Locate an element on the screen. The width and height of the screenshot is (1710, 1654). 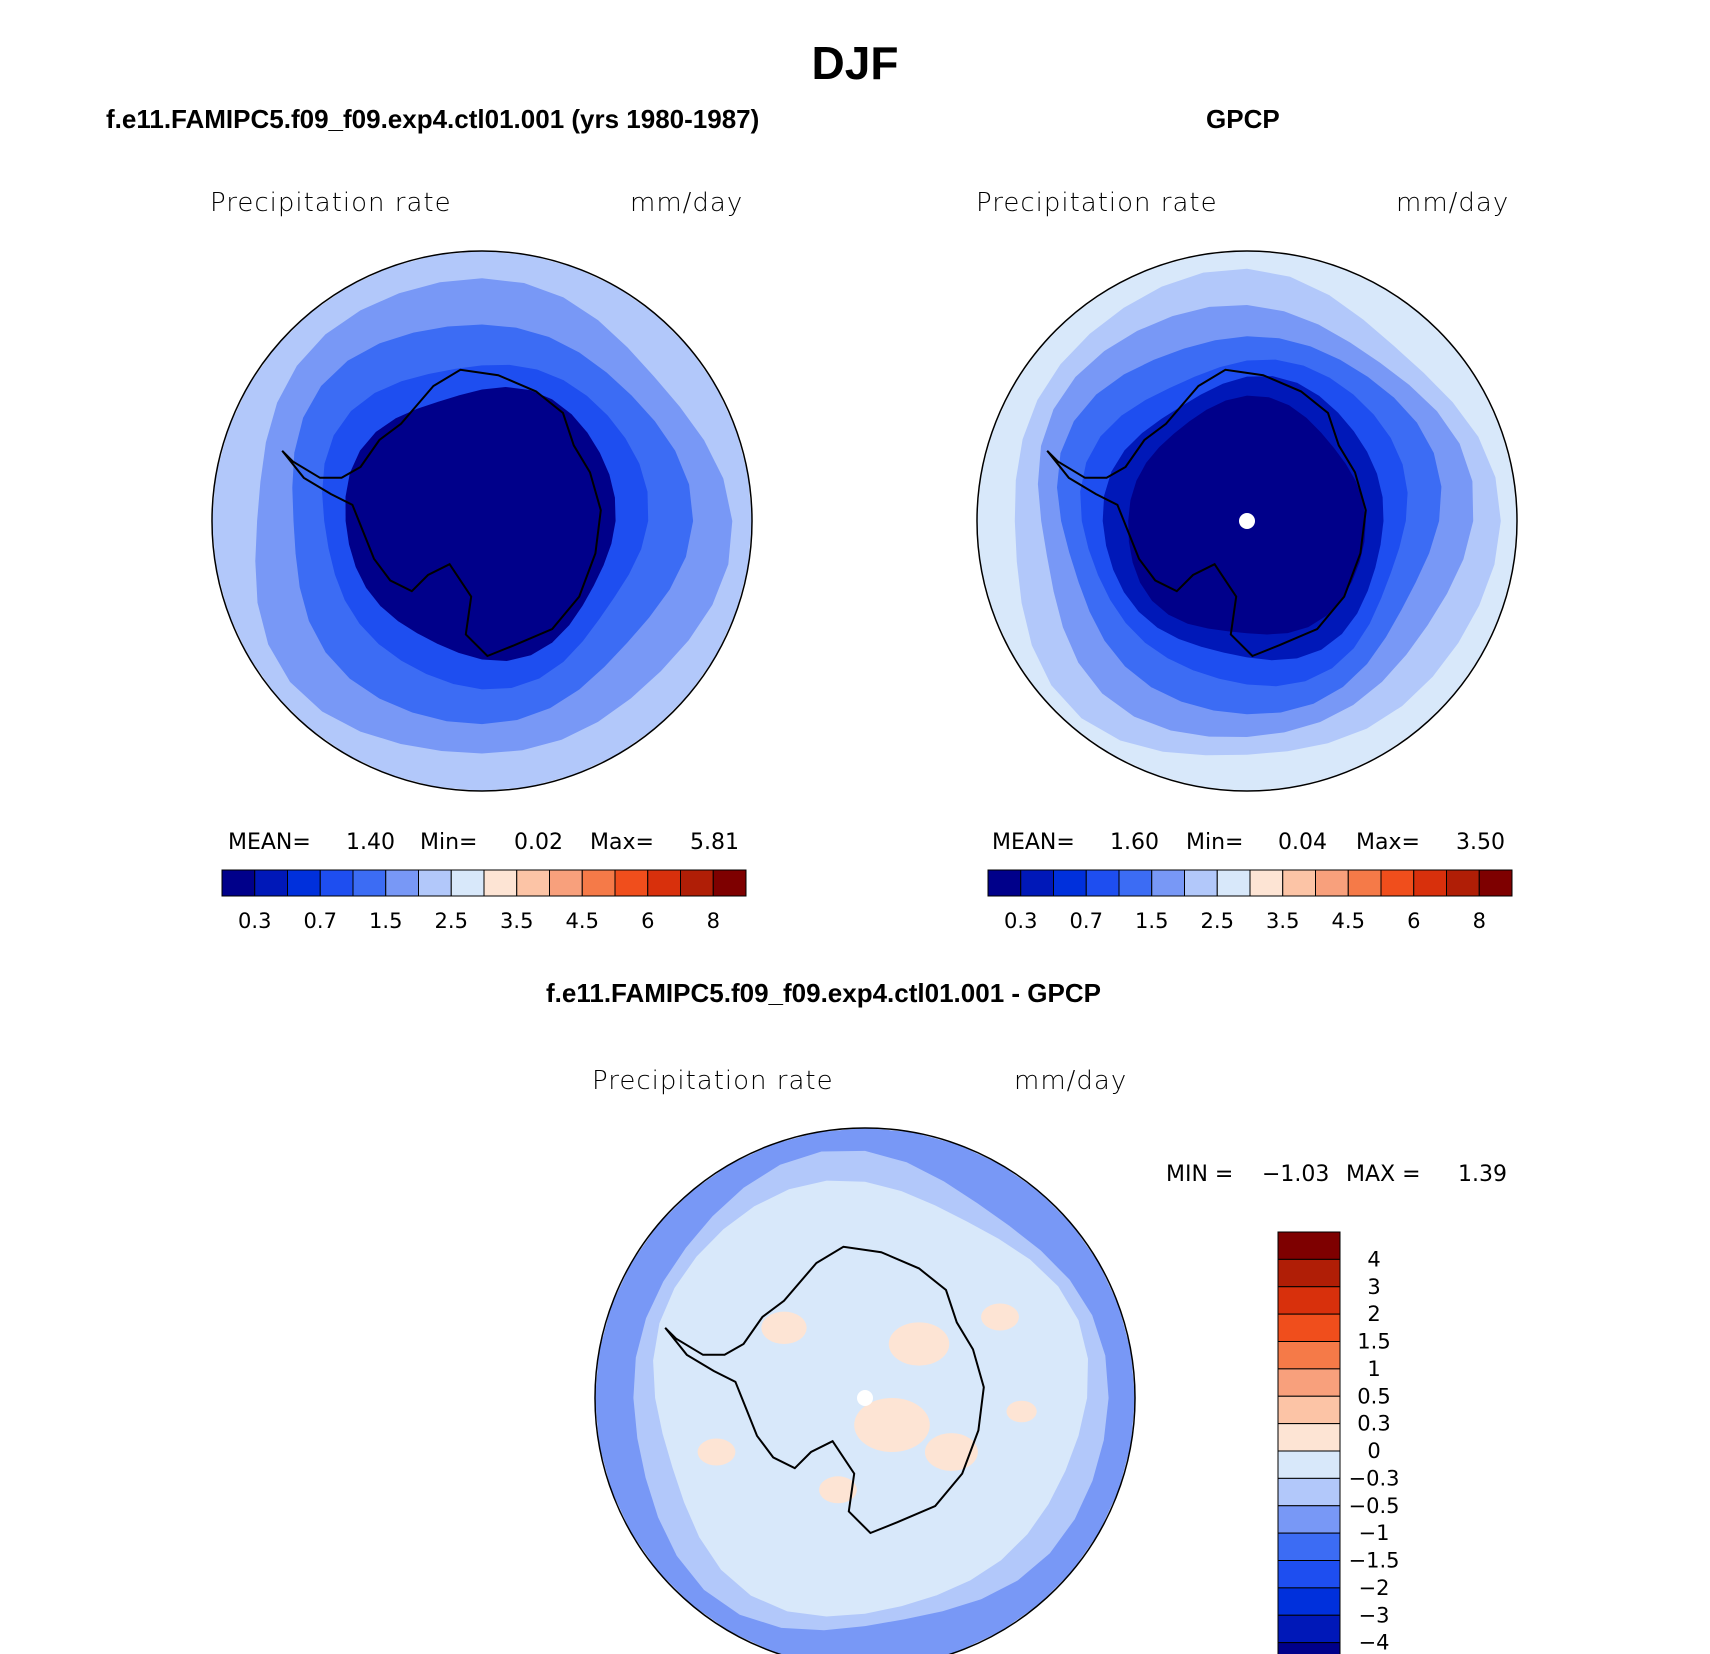
pole-hole is located at coordinates (1247, 521).